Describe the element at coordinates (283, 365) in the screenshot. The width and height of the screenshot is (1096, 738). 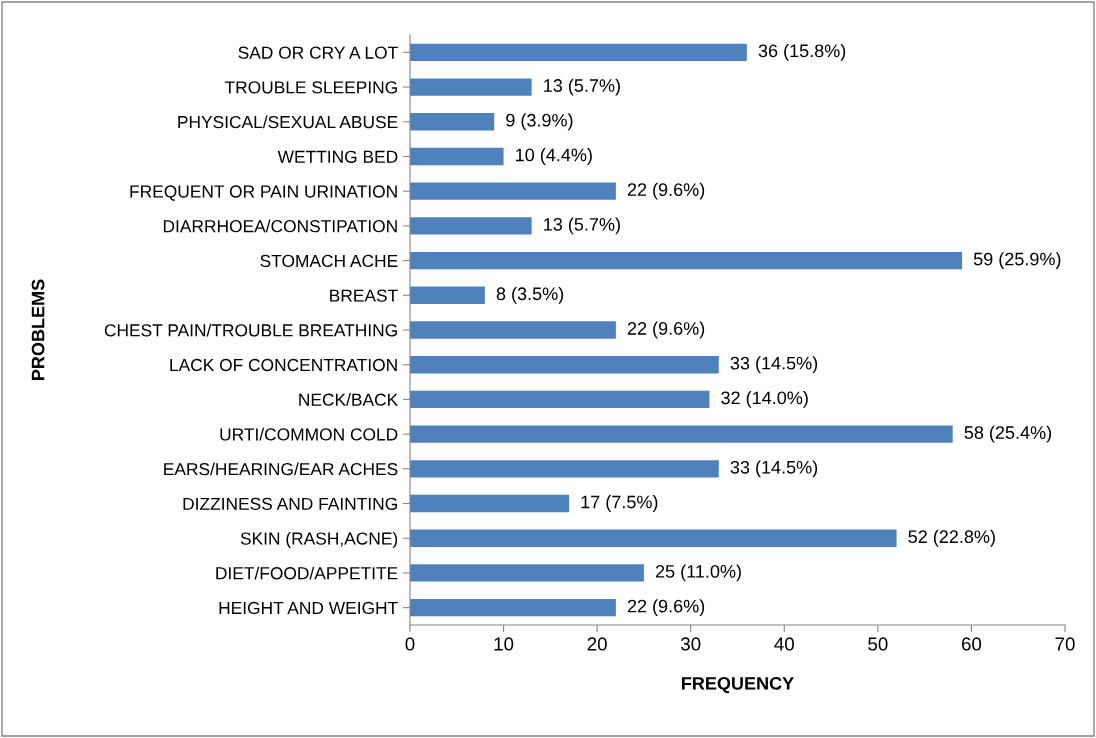
I see `y-tick-label: LACK OF CONCENTRATION` at that location.